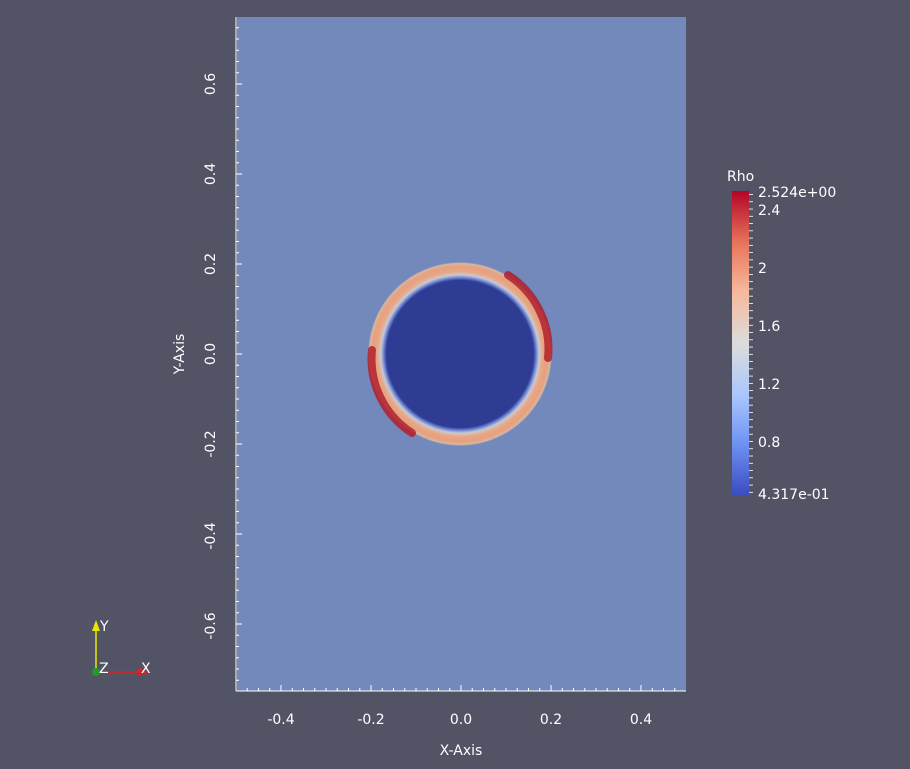 This screenshot has width=910, height=769. Describe the element at coordinates (180, 355) in the screenshot. I see `y-axis-title: Y-Axis` at that location.